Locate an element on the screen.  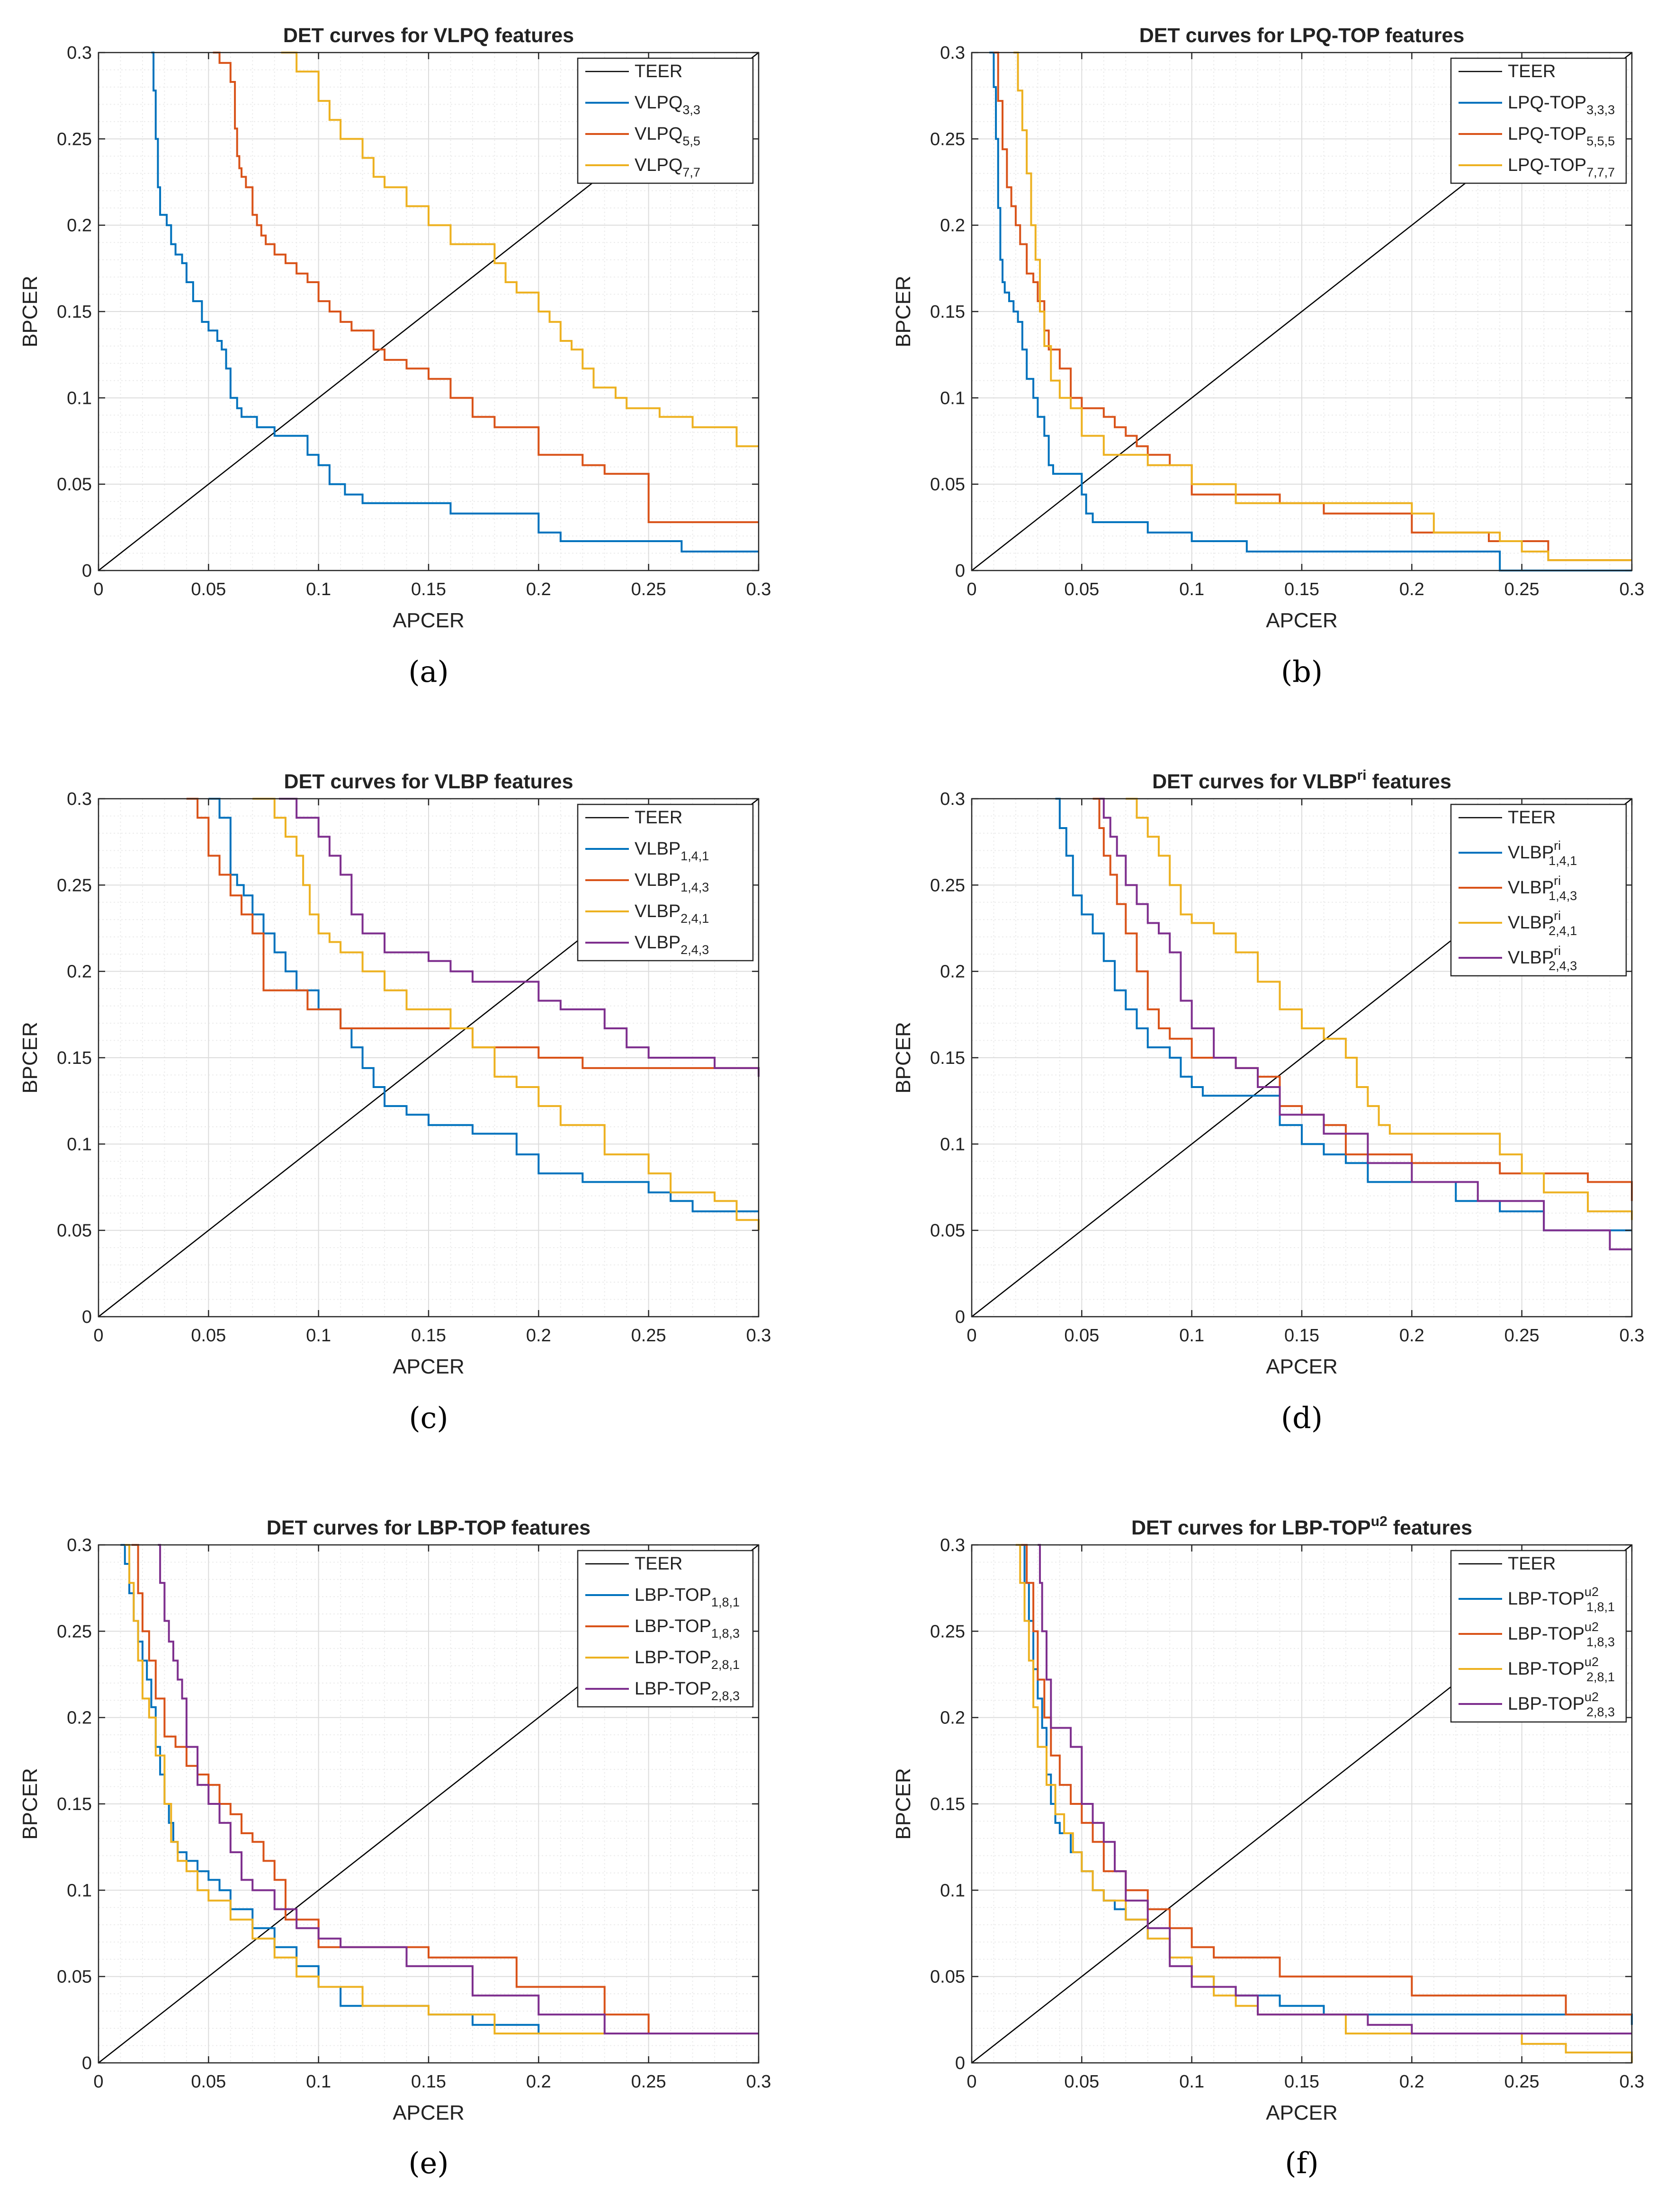
chart-title-sup: u2 is located at coordinates (1380, 1521).